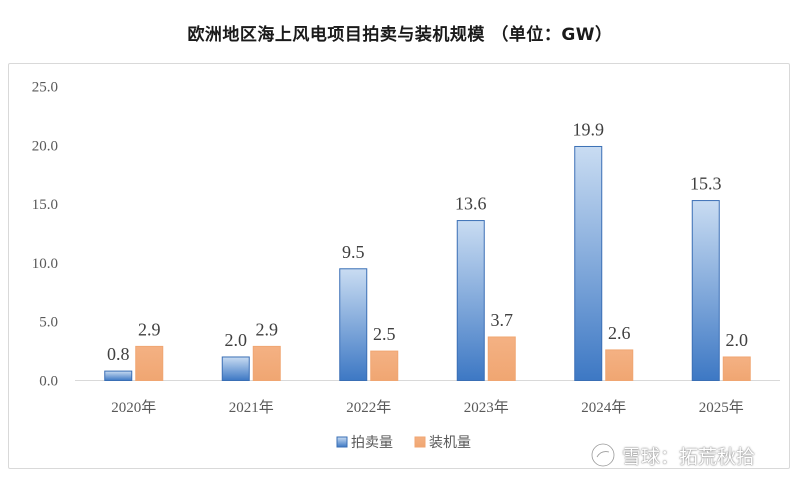 The image size is (800, 479). What do you see at coordinates (45, 88) in the screenshot?
I see `y-tick-label: 25.0` at bounding box center [45, 88].